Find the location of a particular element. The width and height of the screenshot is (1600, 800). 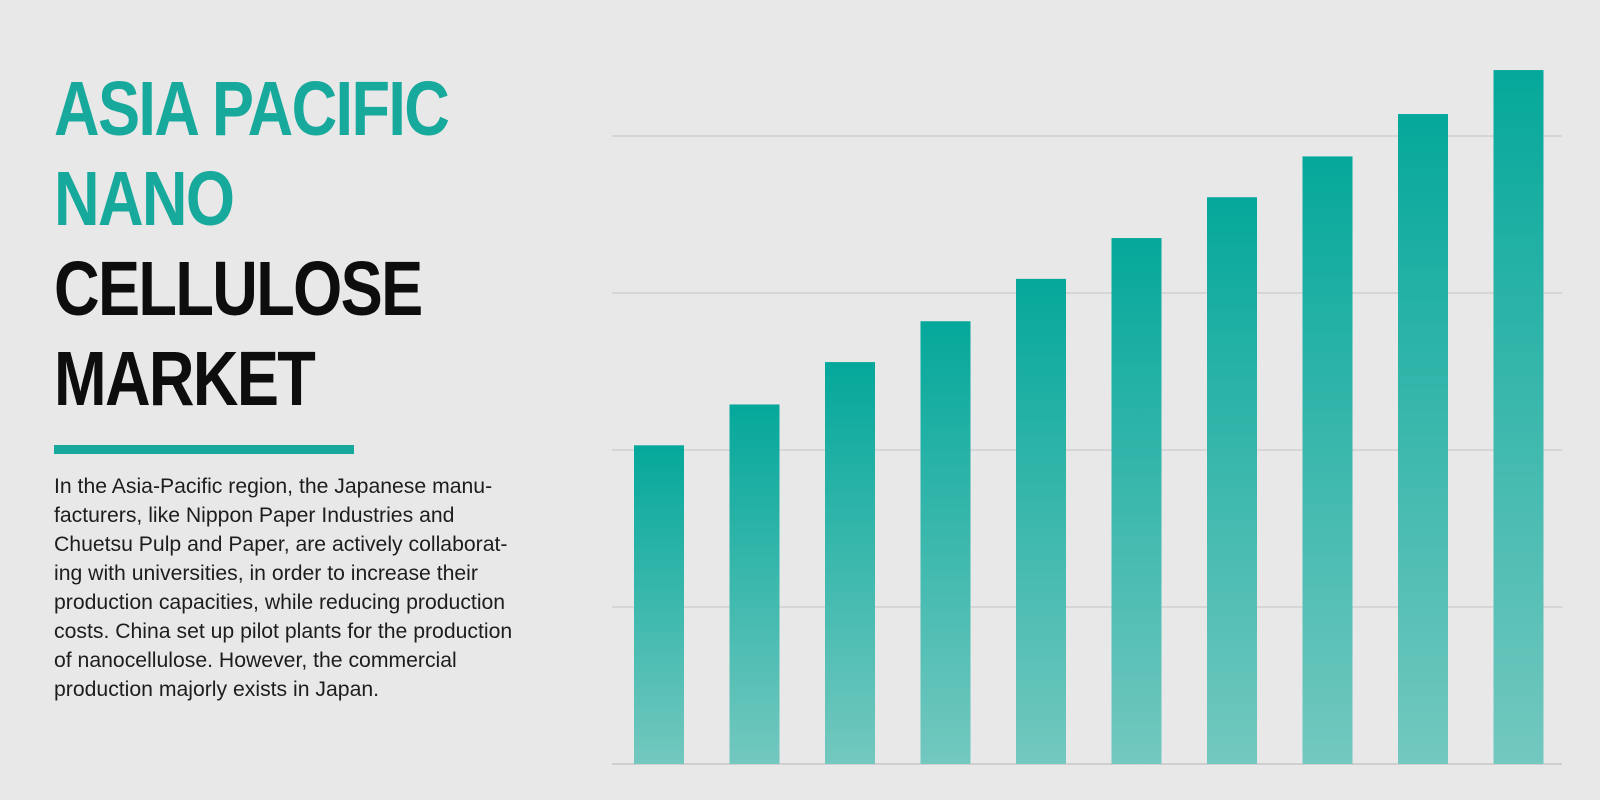

title-line-4: MARKET is located at coordinates (185, 379).